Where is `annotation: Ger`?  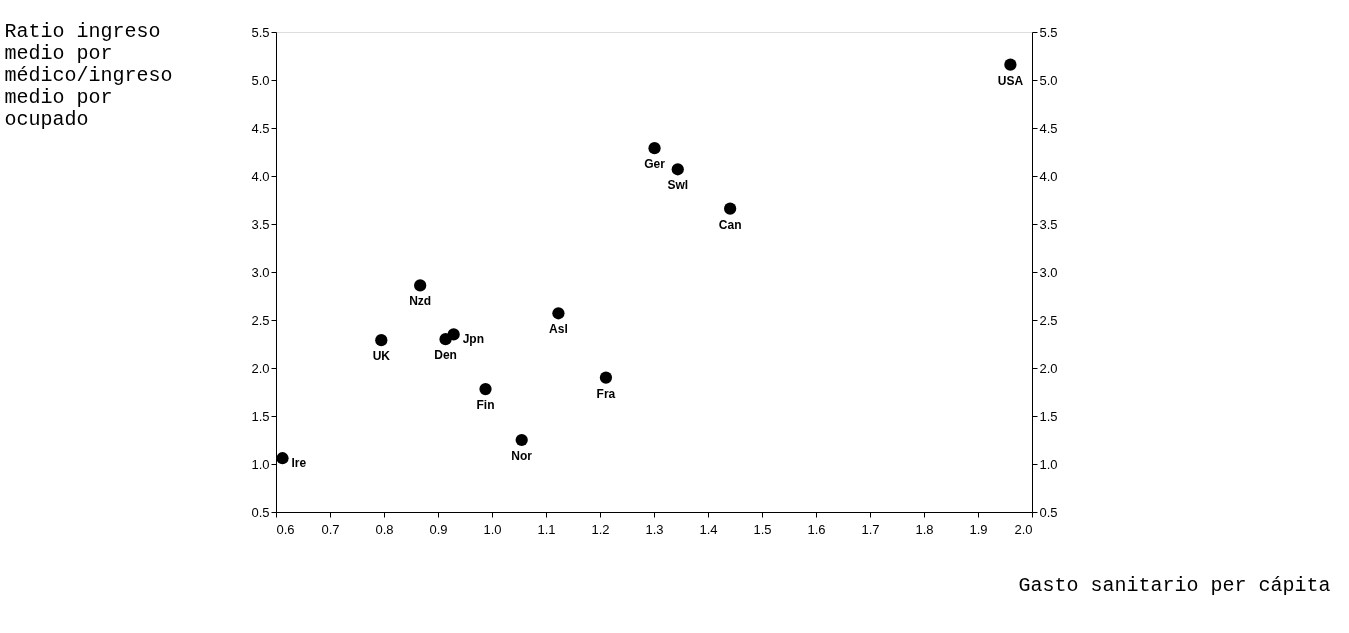 annotation: Ger is located at coordinates (655, 164).